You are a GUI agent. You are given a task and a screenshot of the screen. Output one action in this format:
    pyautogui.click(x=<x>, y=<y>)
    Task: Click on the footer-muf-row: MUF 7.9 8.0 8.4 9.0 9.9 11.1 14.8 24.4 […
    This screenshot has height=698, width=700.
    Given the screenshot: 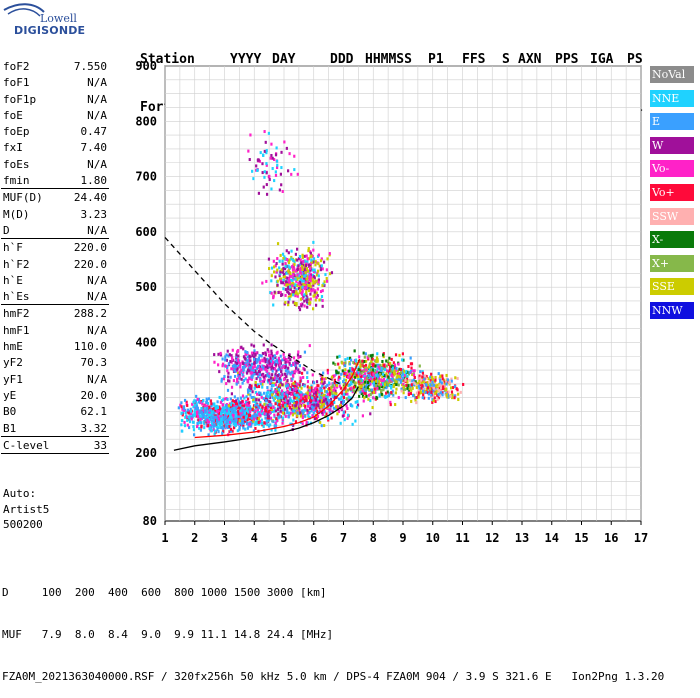 What is the action you would take?
    pyautogui.click(x=168, y=634)
    